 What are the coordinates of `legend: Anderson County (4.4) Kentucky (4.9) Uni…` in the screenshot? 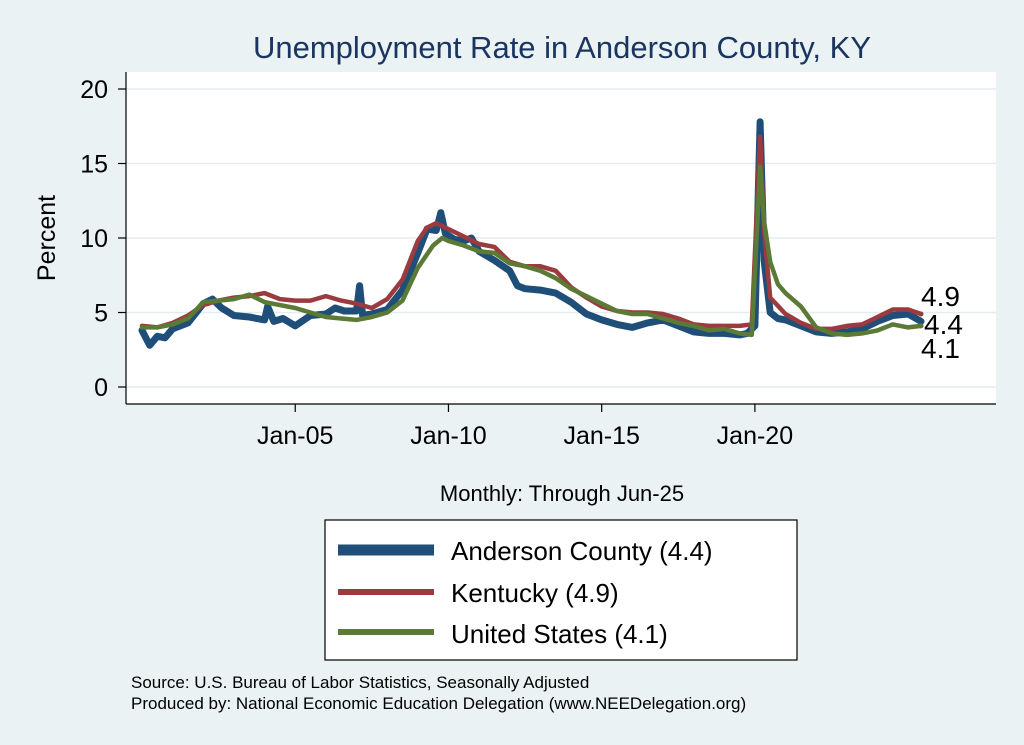 It's located at (561, 590).